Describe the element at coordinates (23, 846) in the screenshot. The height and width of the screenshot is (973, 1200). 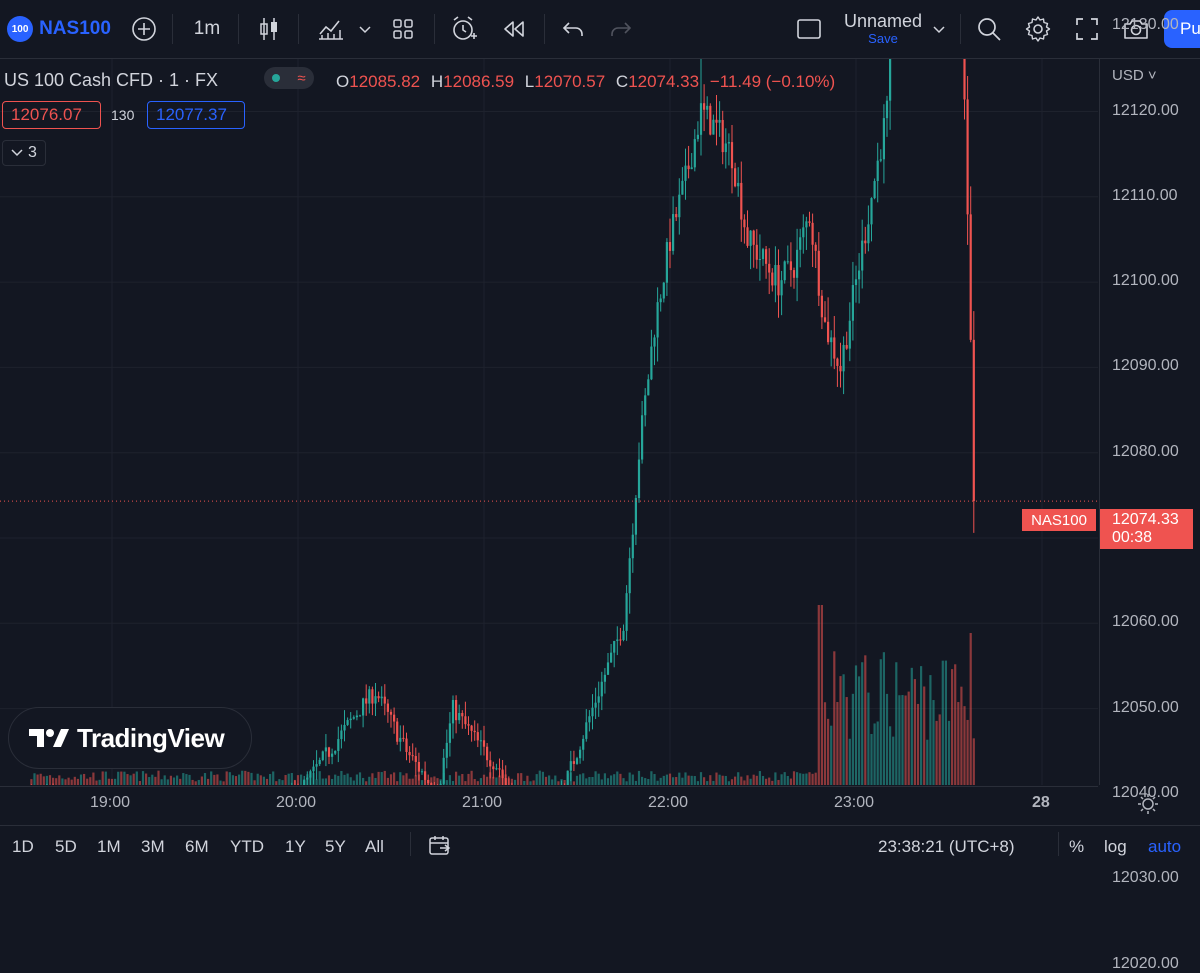
I see `range-button-1d: 1D` at that location.